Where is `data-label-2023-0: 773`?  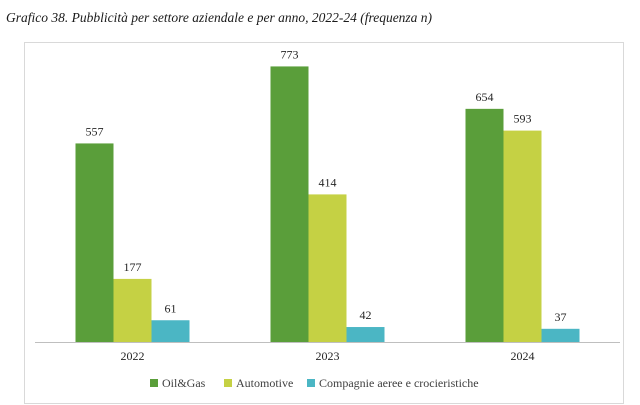
data-label-2023-0: 773 is located at coordinates (290, 54).